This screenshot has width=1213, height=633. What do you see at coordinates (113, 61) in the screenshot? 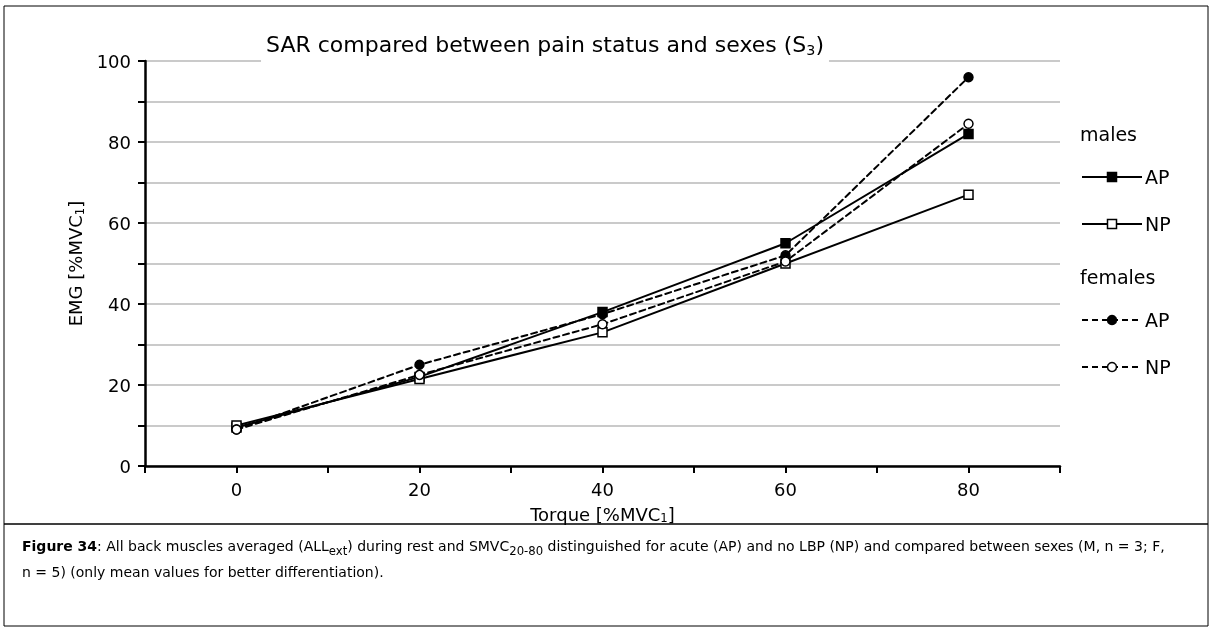
I see `y-tick-label: 100` at bounding box center [113, 61].